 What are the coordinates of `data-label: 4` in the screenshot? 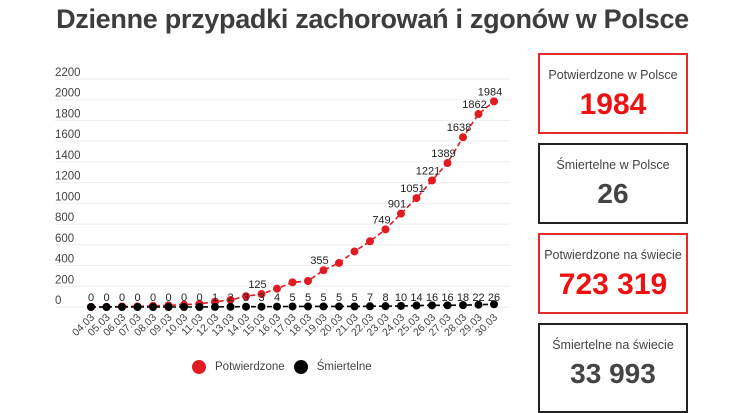 It's located at (277, 298).